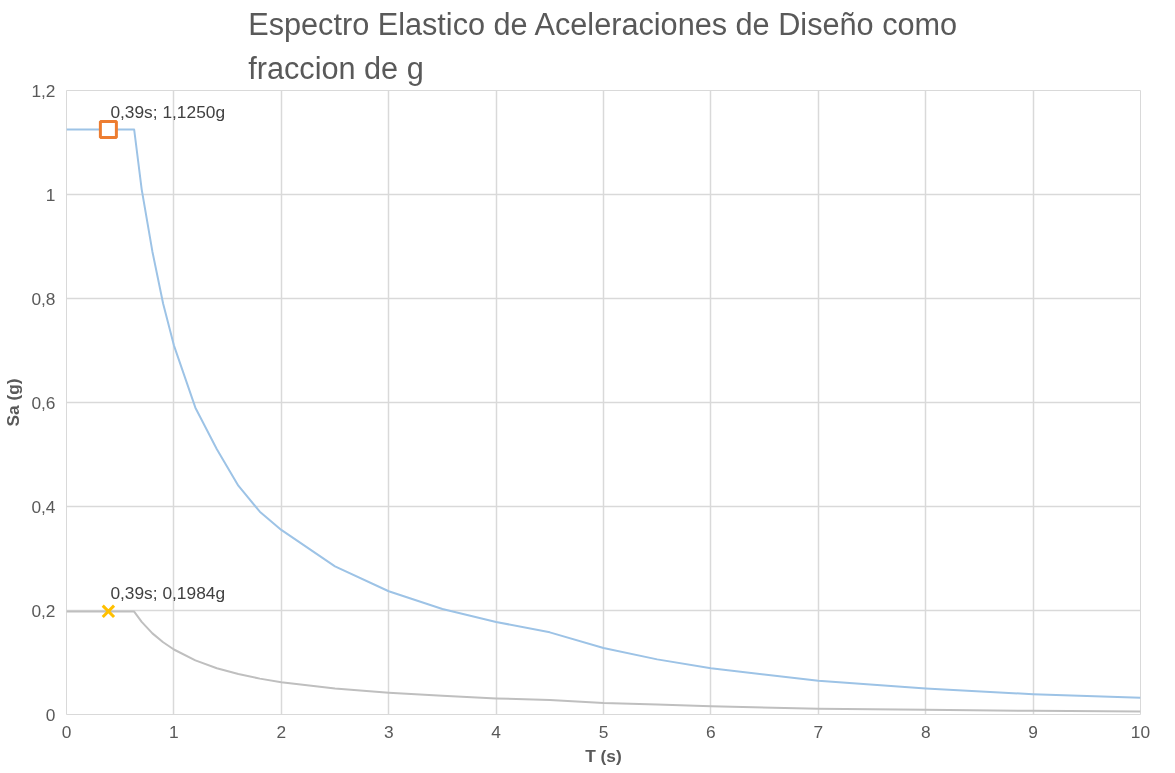  What do you see at coordinates (603, 47) in the screenshot?
I see `chart-title: Espectro Elastico de Aceleraciones de Diseño como fraccion de g` at bounding box center [603, 47].